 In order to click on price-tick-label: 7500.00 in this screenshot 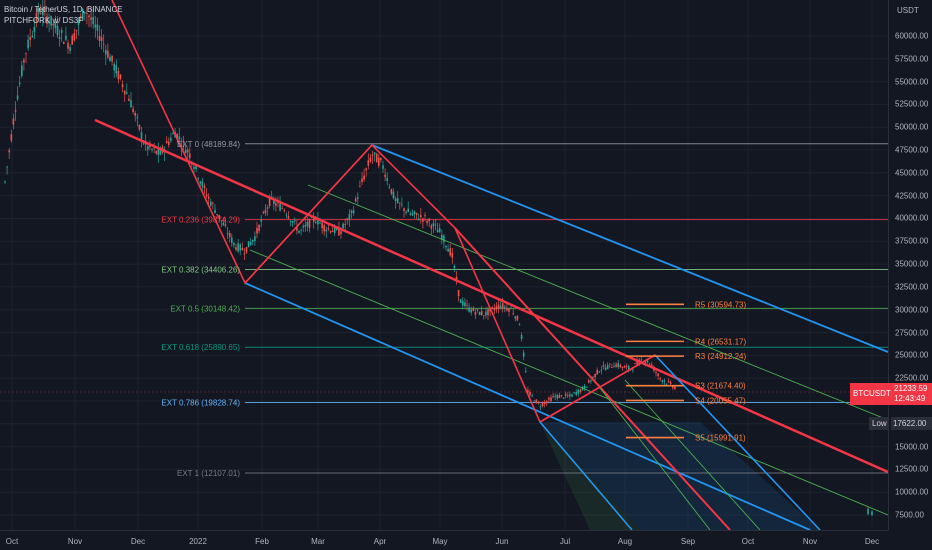, I will do `click(909, 515)`.